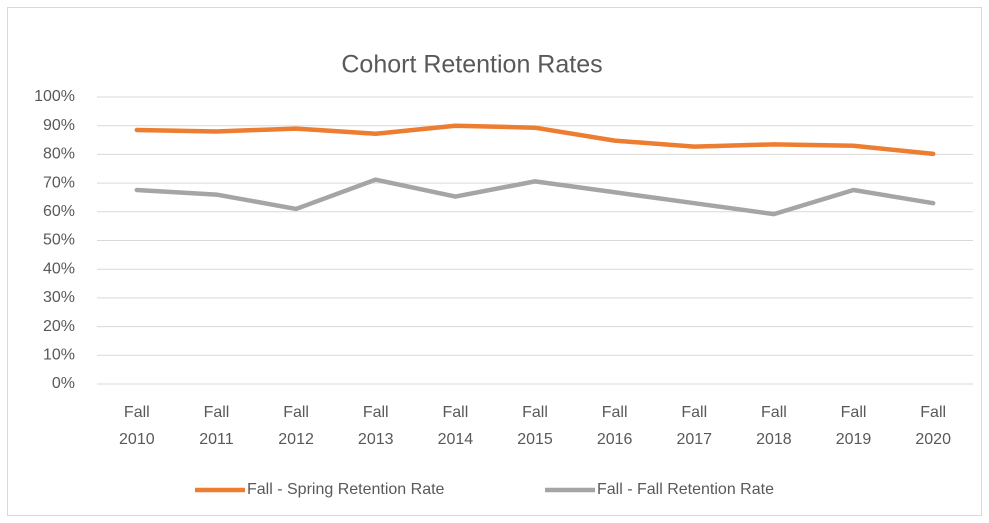 The width and height of the screenshot is (989, 523). I want to click on x-tick-label: Fall 2020, so click(933, 426).